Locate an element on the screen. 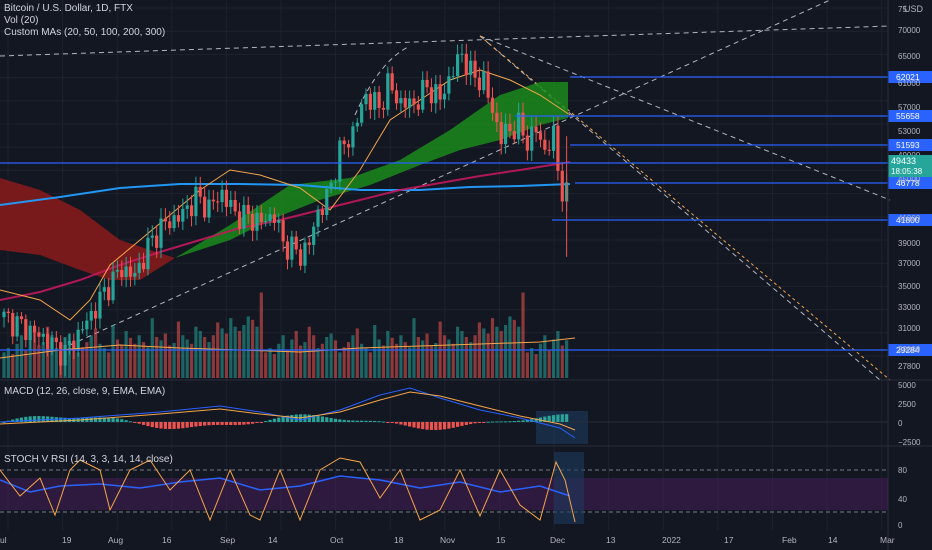  green-ma-band is located at coordinates (371, 170).